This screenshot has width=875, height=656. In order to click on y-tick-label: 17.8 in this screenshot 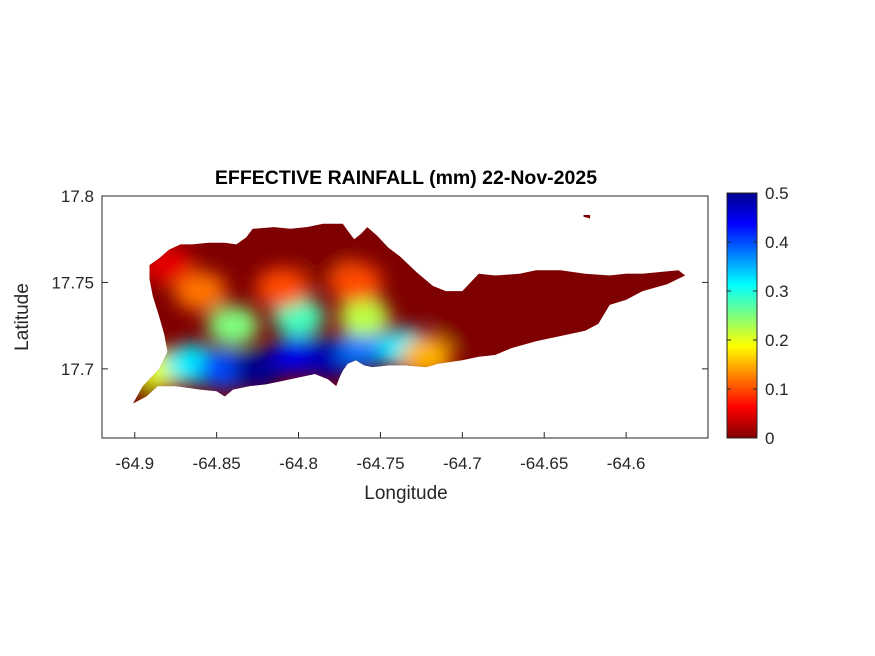, I will do `click(77, 196)`.